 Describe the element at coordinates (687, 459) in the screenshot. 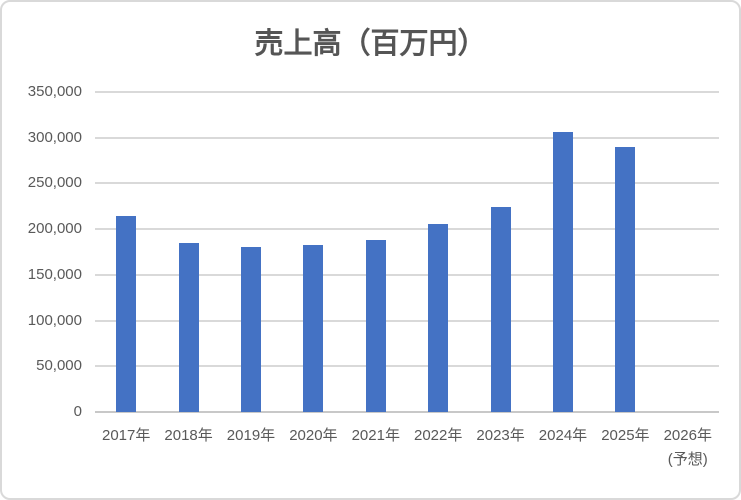

I see `x-category-note: (予想)` at that location.